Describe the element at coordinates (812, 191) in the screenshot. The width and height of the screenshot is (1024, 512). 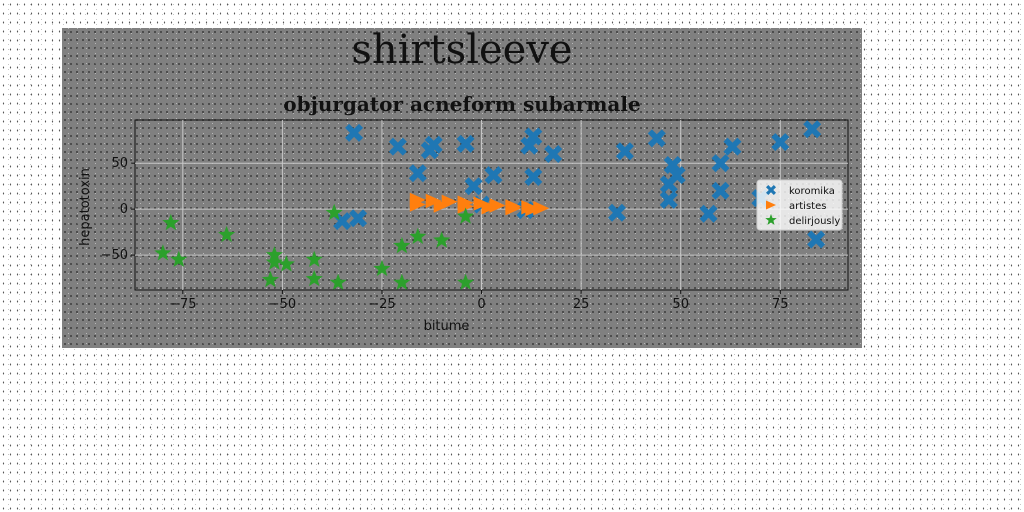
I see `legend-label: koromika` at that location.